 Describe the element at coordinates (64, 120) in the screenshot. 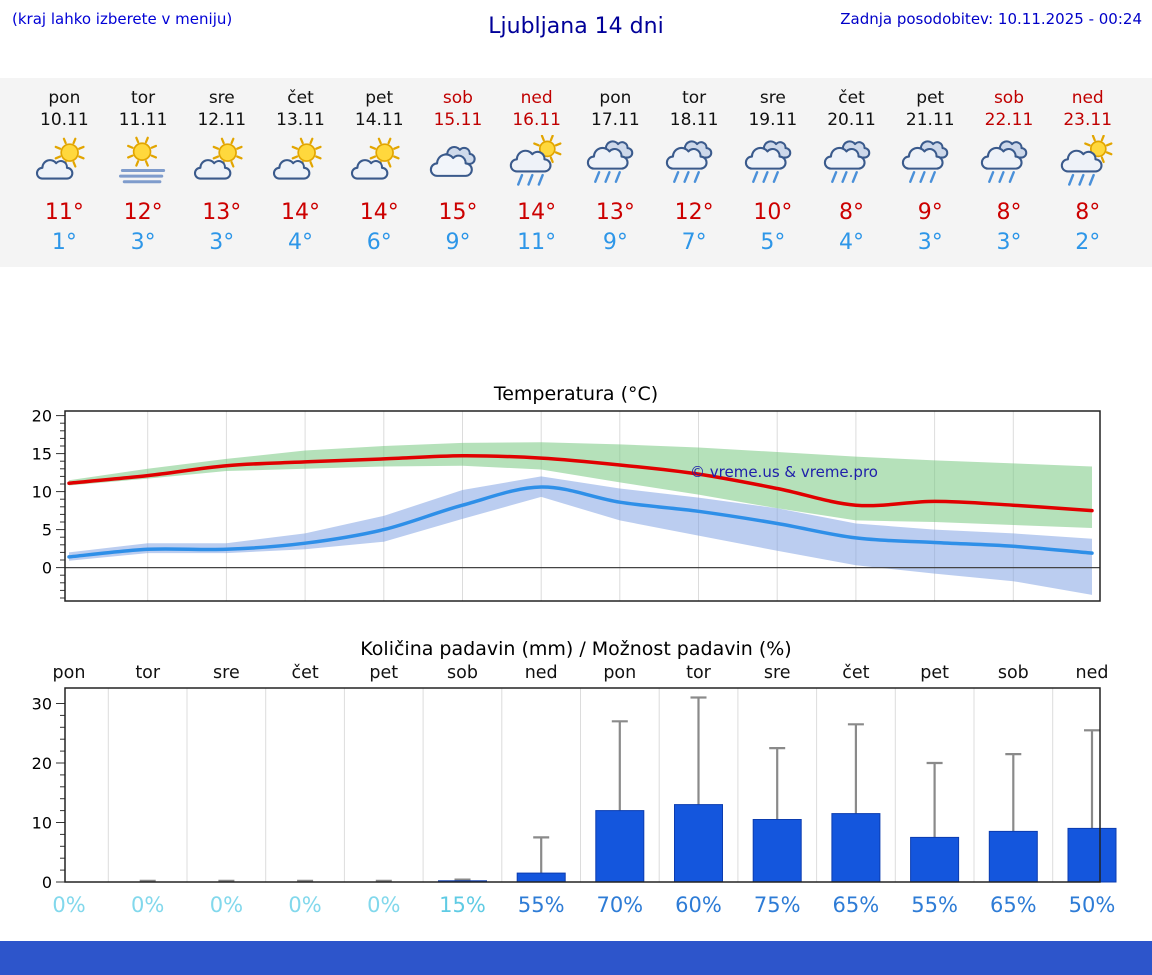

I see `day-date: 10.11` at that location.